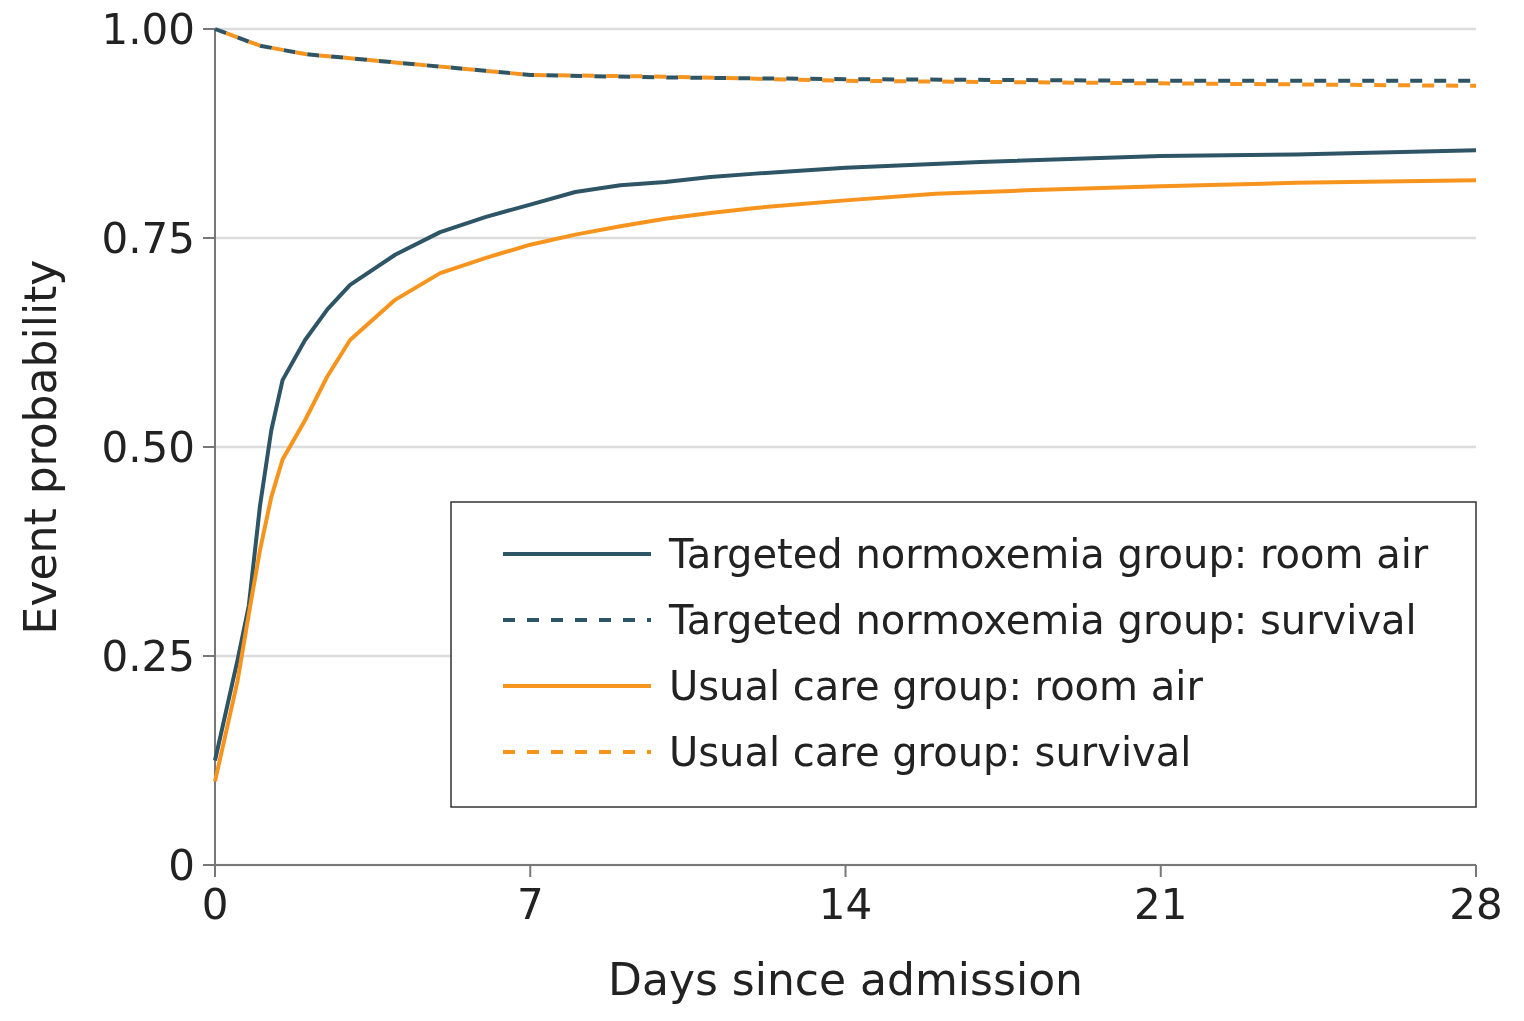  What do you see at coordinates (936, 686) in the screenshot?
I see `legend-label: Usual care group: room air` at bounding box center [936, 686].